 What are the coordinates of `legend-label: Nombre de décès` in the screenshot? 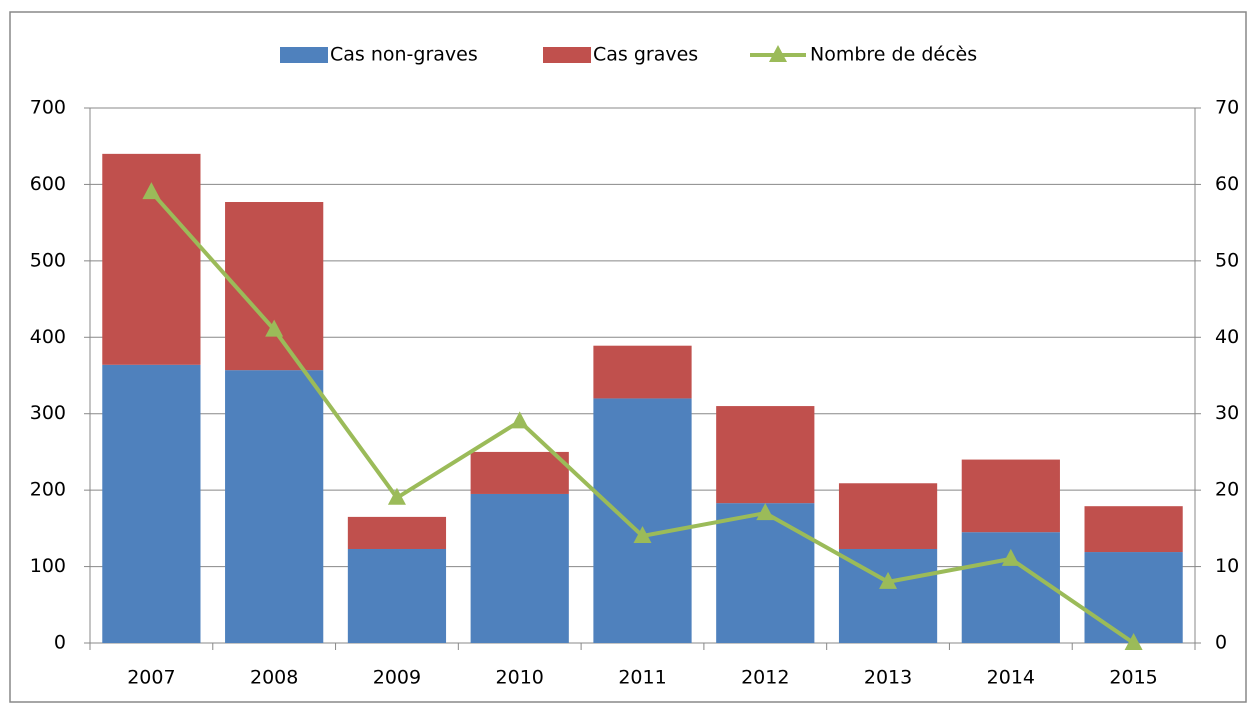 It's located at (893, 55).